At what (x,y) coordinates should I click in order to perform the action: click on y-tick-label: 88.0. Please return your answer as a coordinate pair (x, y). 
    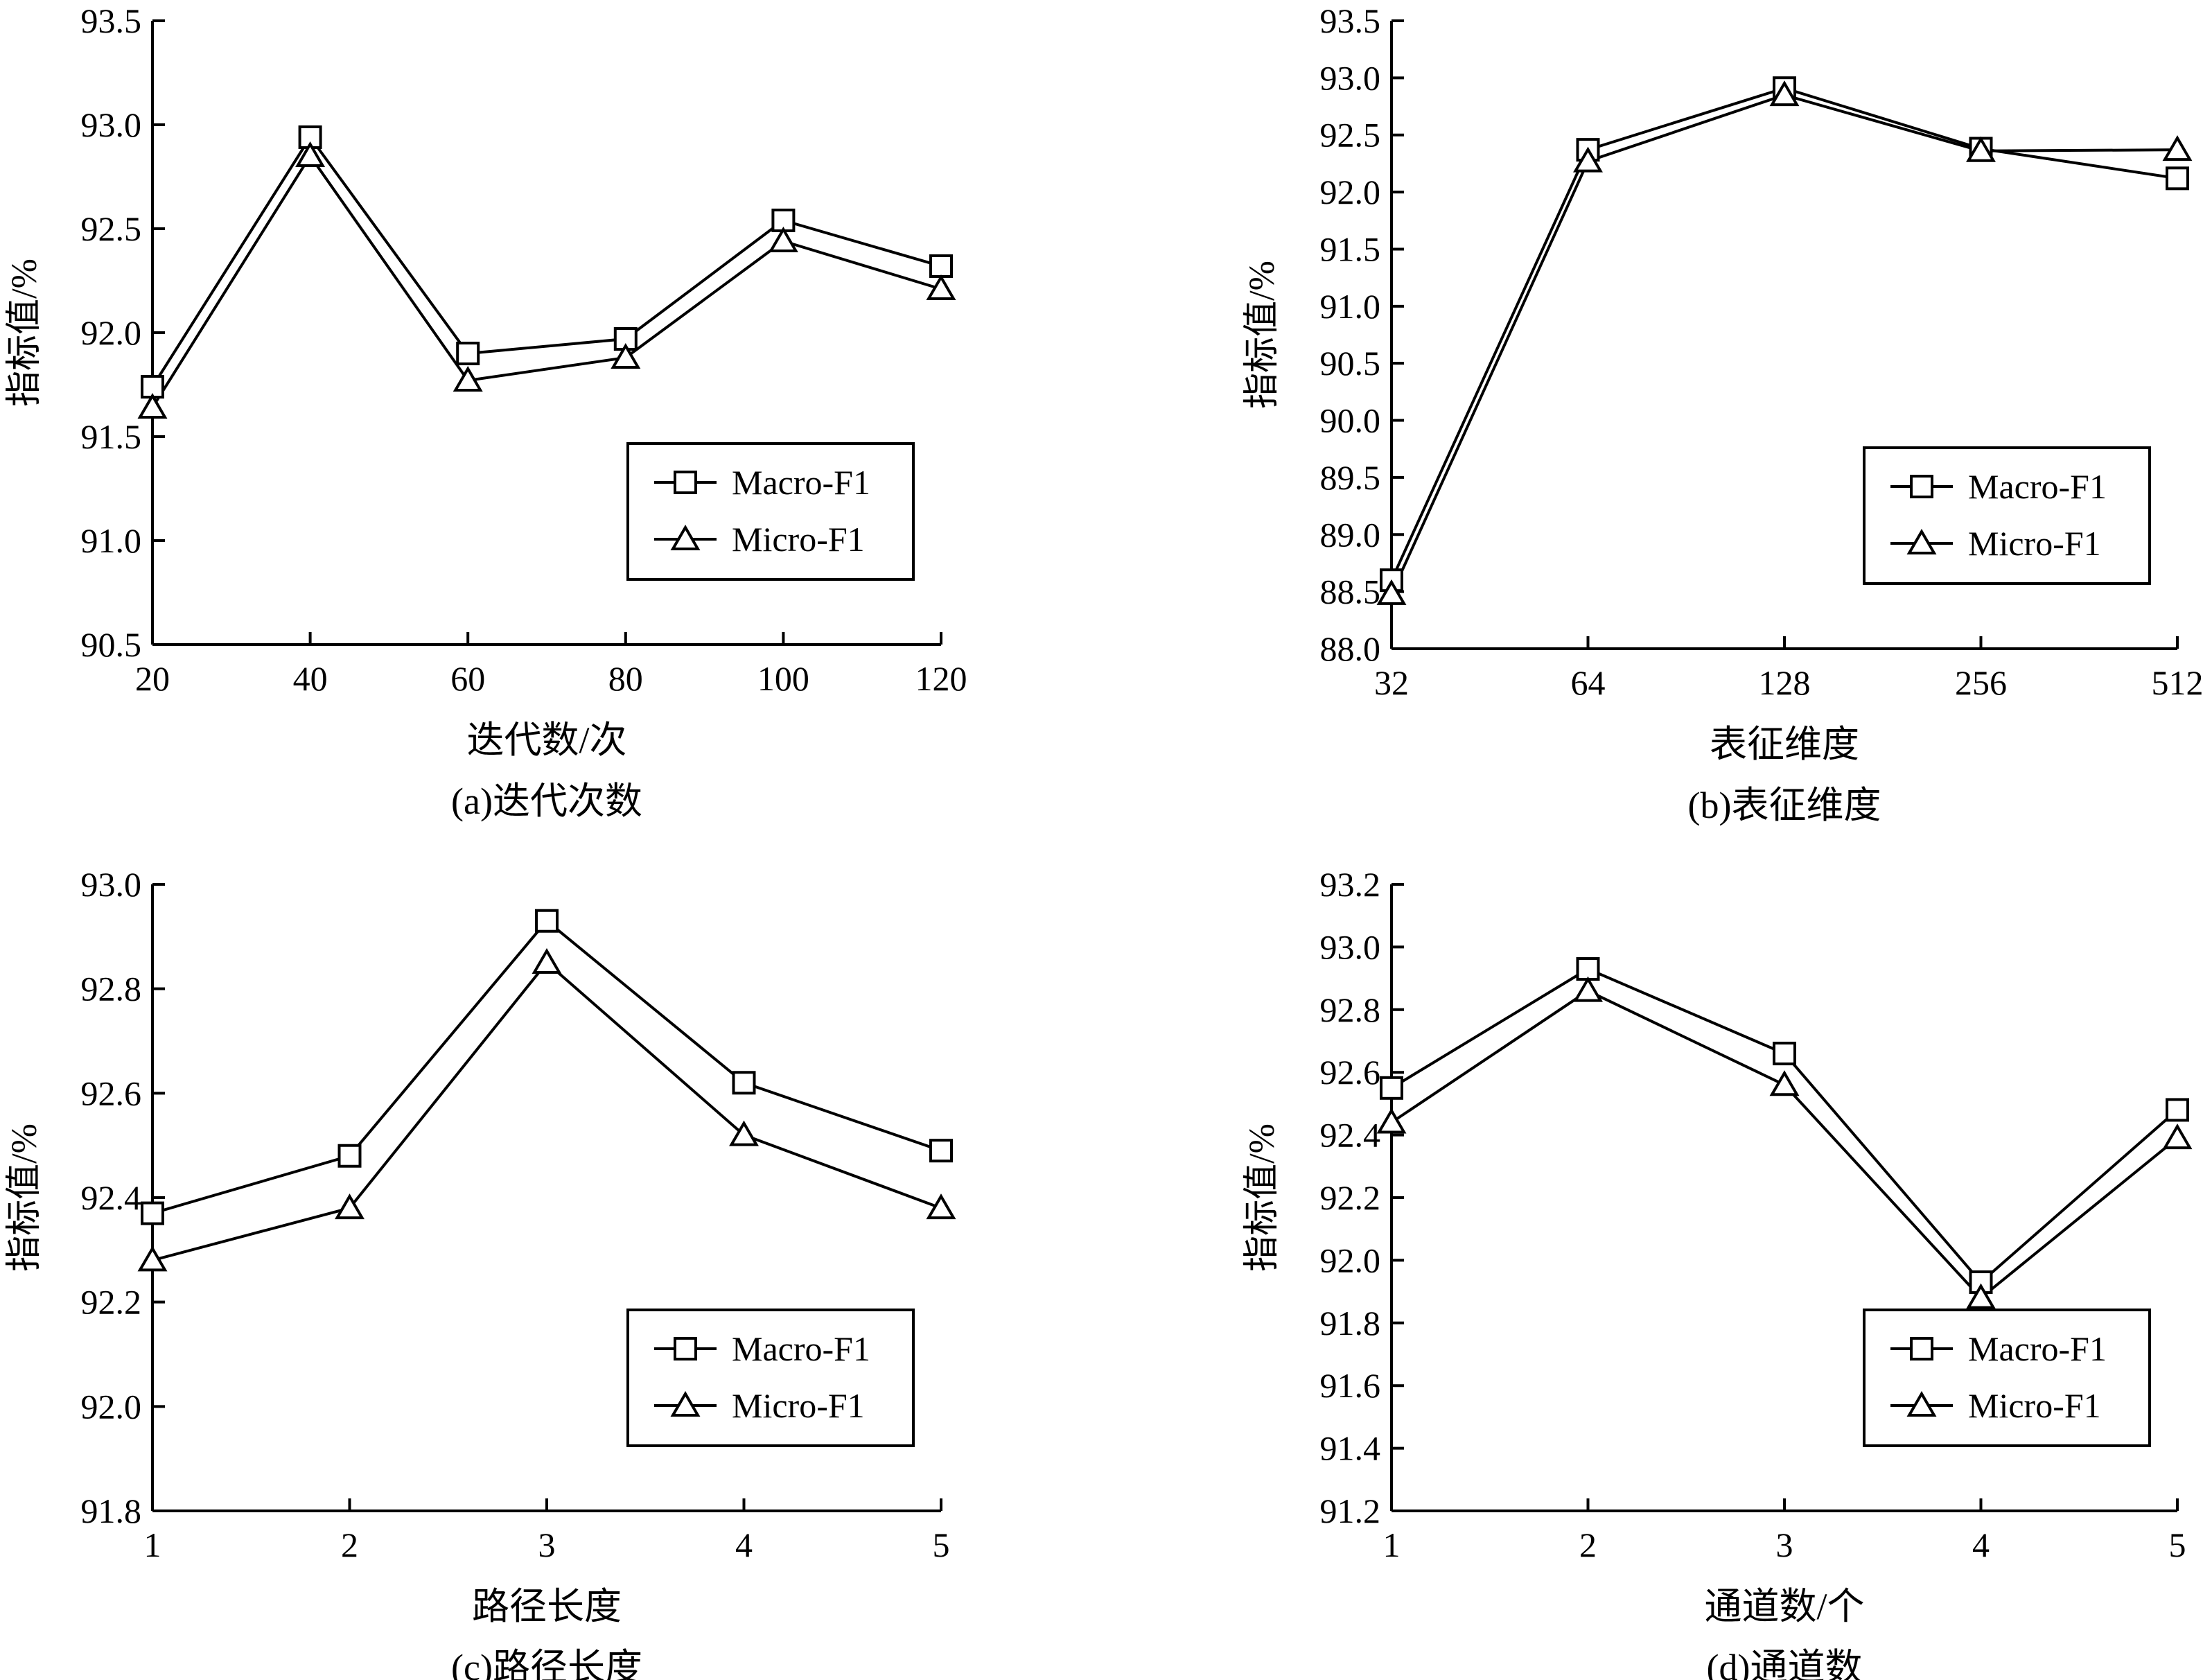
    Looking at the image, I should click on (1350, 648).